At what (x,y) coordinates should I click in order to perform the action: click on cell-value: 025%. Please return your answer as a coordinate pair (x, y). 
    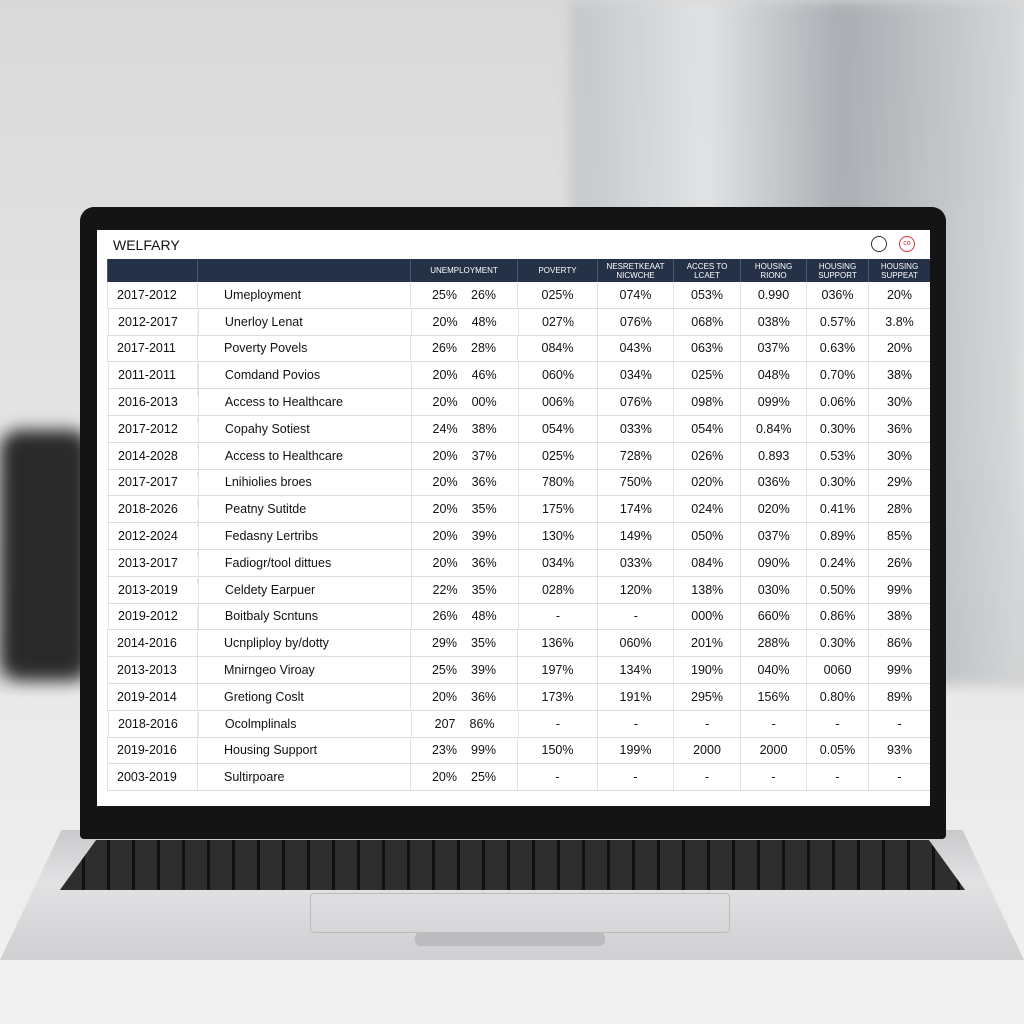
    Looking at the image, I should click on (707, 375).